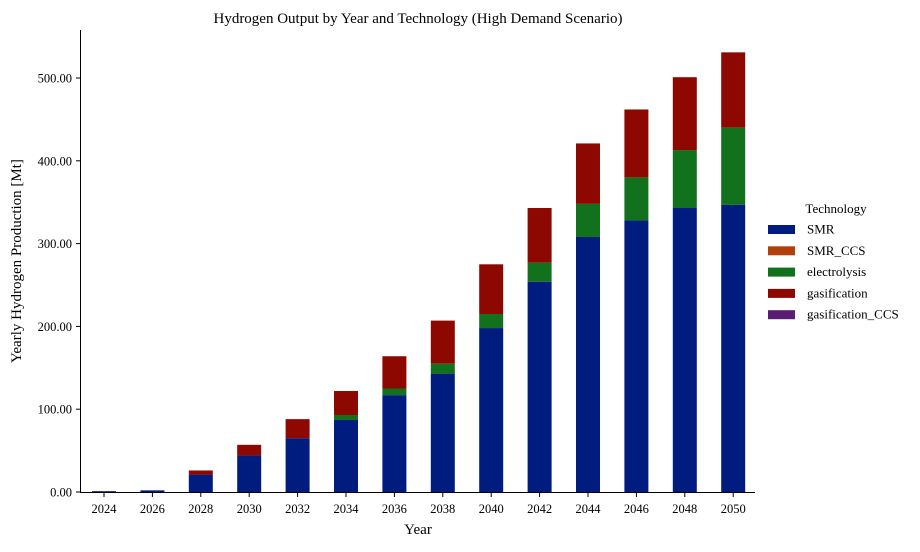  Describe the element at coordinates (394, 509) in the screenshot. I see `x-tick-label: 2036` at that location.